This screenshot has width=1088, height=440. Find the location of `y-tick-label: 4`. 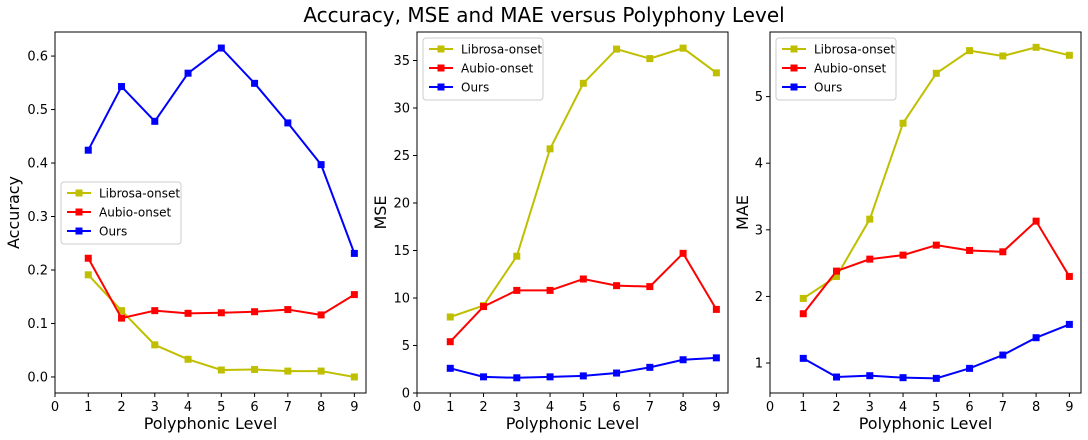

y-tick-label: 4 is located at coordinates (759, 164).